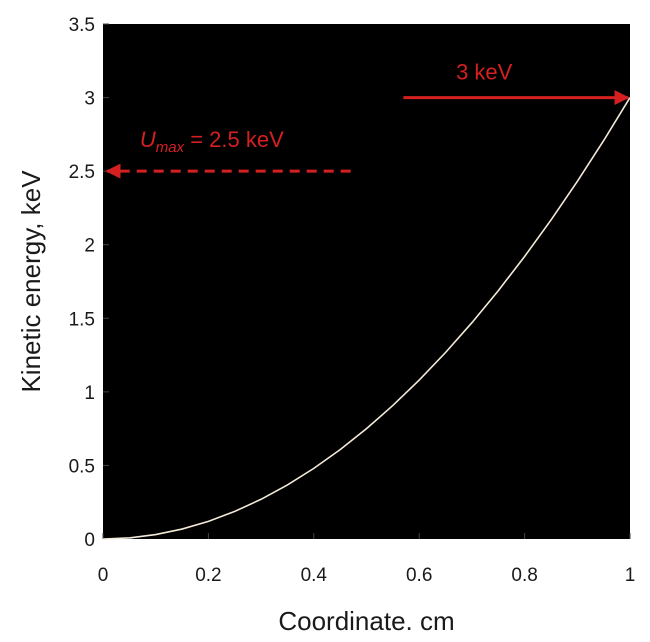 This screenshot has height=642, width=650. What do you see at coordinates (89, 393) in the screenshot?
I see `y-tick-label: 1` at bounding box center [89, 393].